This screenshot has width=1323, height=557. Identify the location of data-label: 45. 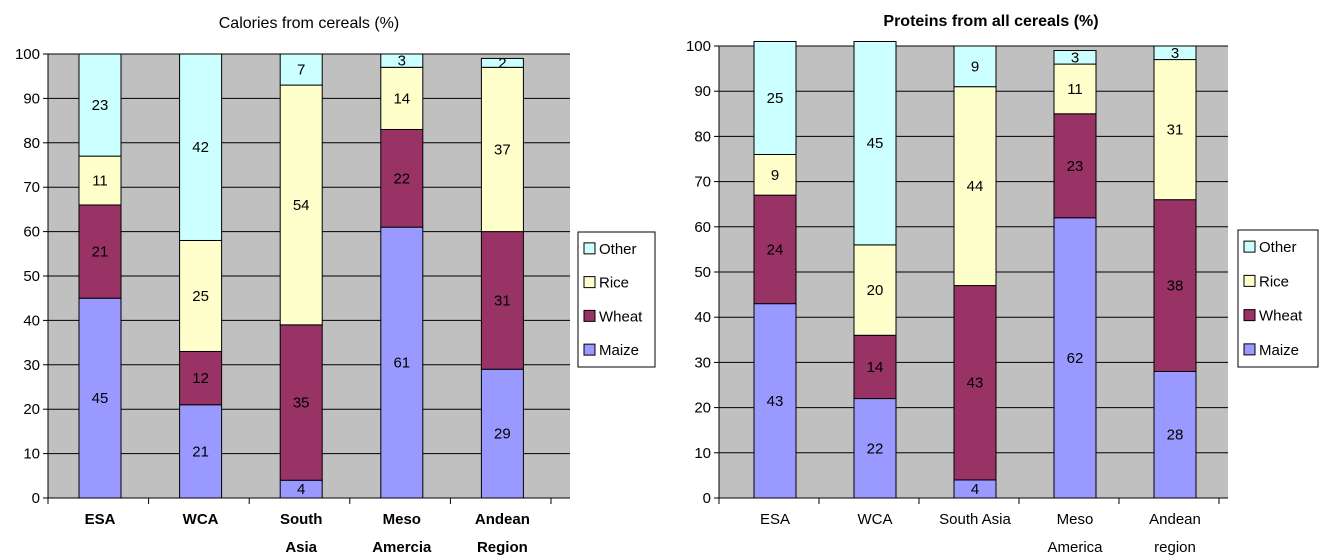
(100, 398).